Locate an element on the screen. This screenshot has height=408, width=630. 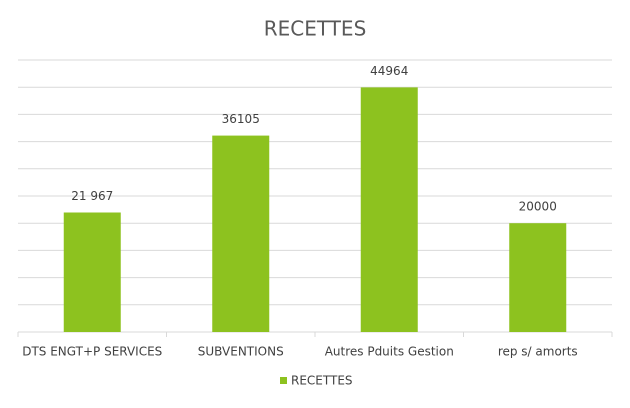
data-label: 21 967 is located at coordinates (92, 196).